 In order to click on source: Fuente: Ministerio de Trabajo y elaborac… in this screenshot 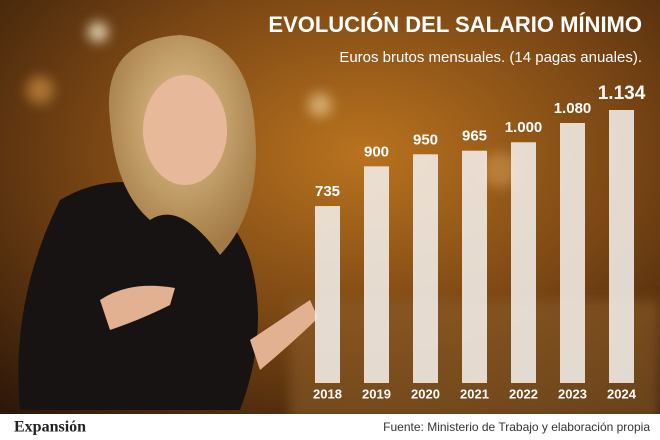, I will do `click(516, 427)`.